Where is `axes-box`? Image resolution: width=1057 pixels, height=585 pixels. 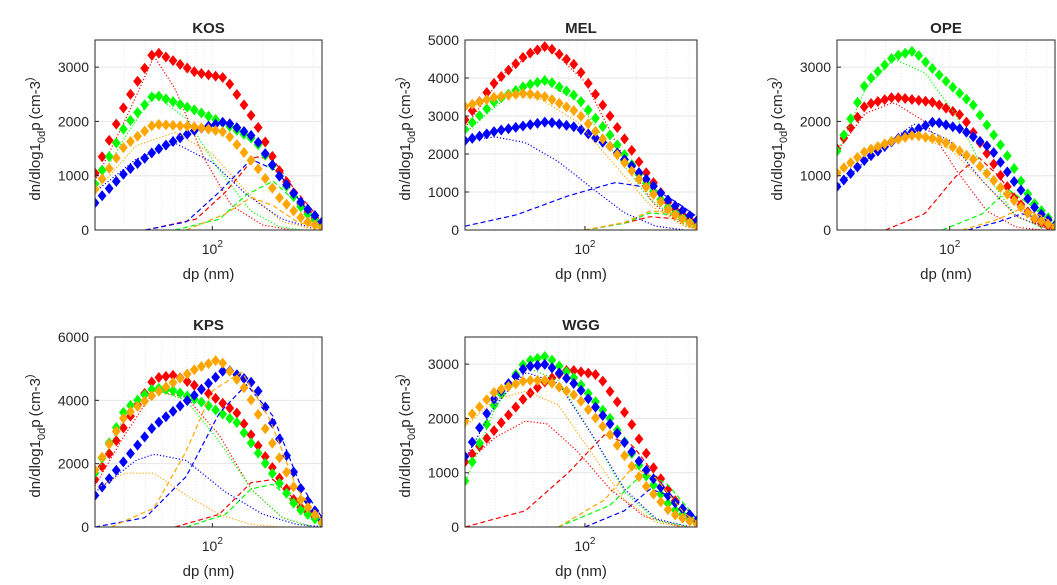 axes-box is located at coordinates (208, 135).